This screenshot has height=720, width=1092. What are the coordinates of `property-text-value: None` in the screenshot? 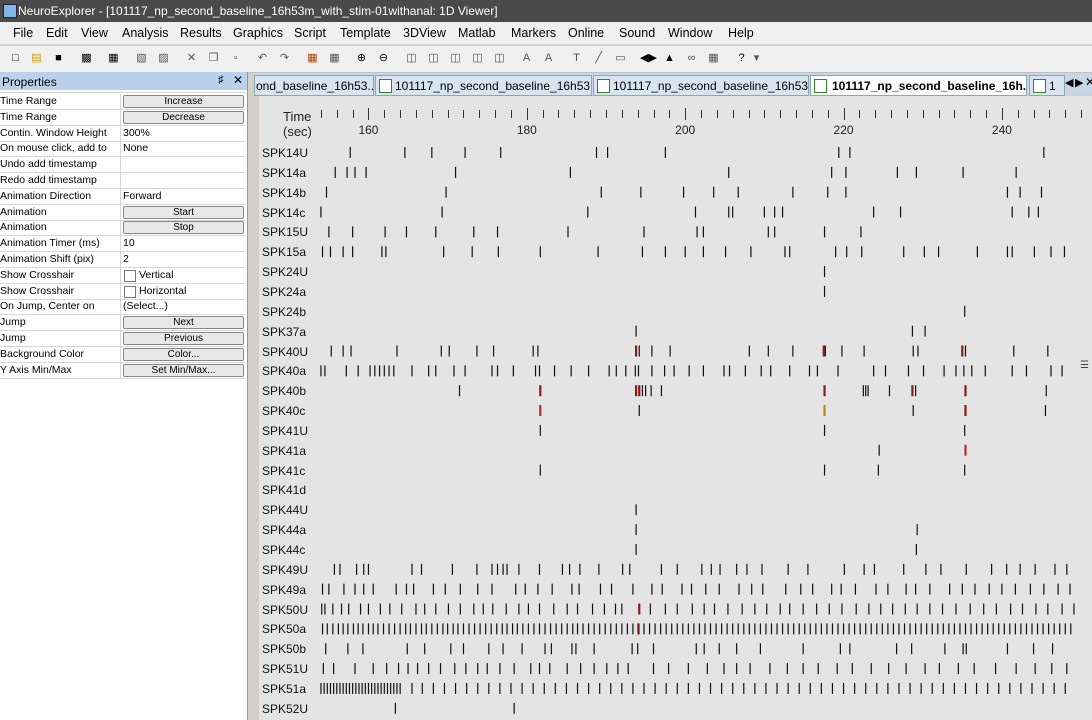 It's located at (136, 148).